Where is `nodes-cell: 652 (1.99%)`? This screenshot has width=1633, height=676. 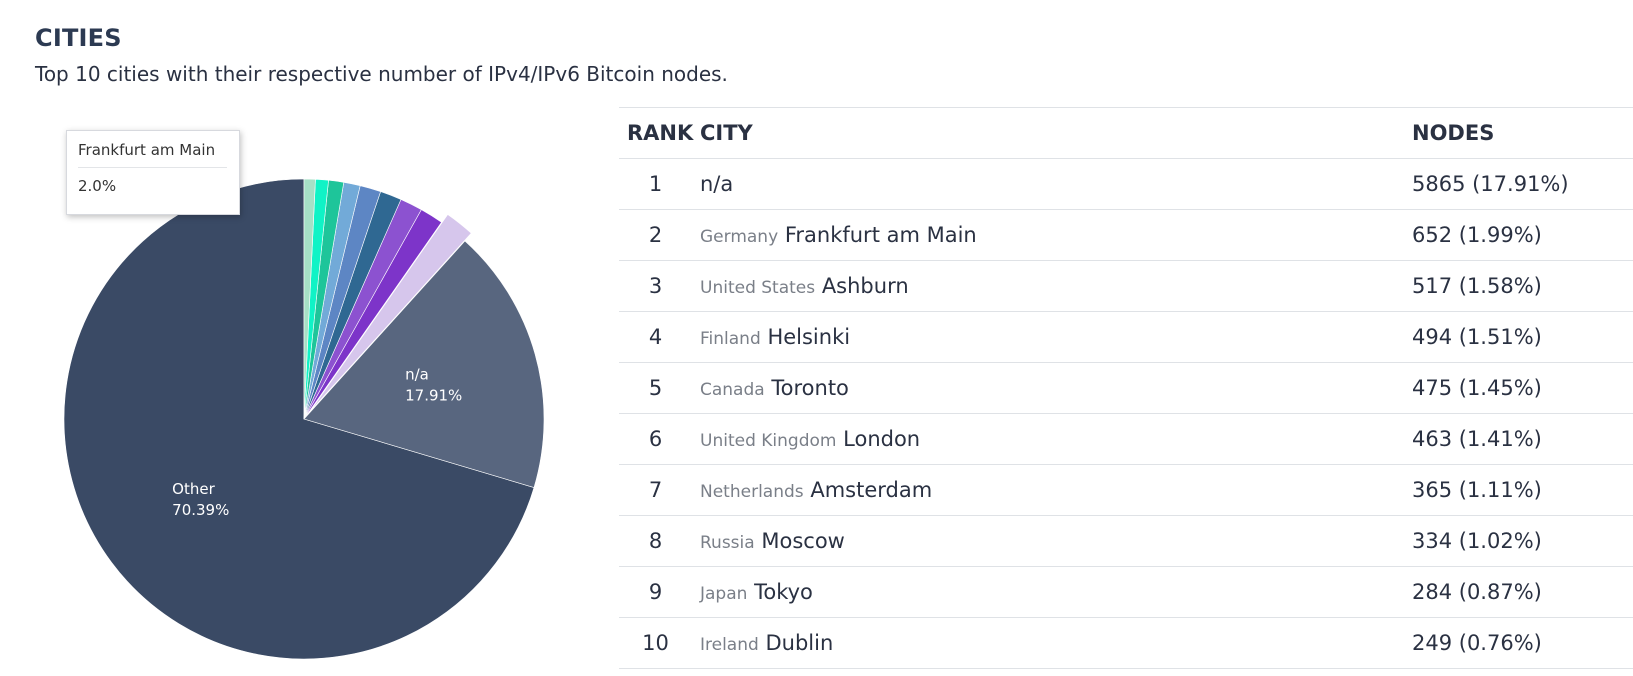
nodes-cell: 652 (1.99%) is located at coordinates (1522, 235).